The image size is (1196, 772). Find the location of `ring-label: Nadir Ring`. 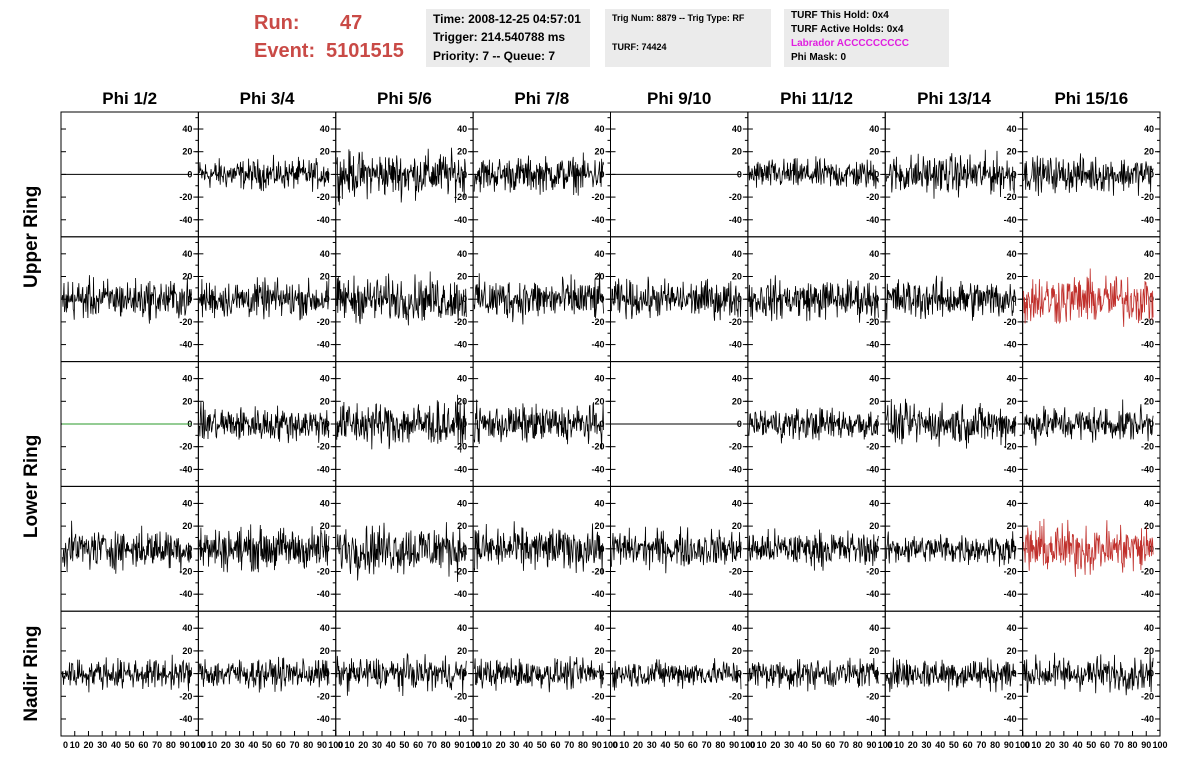

ring-label: Nadir Ring is located at coordinates (31, 674).